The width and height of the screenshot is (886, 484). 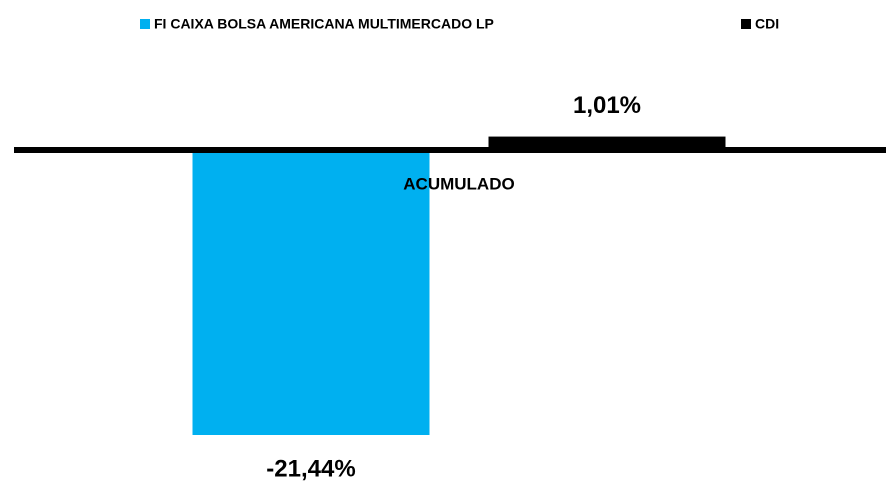 I want to click on bar, so click(x=607, y=143).